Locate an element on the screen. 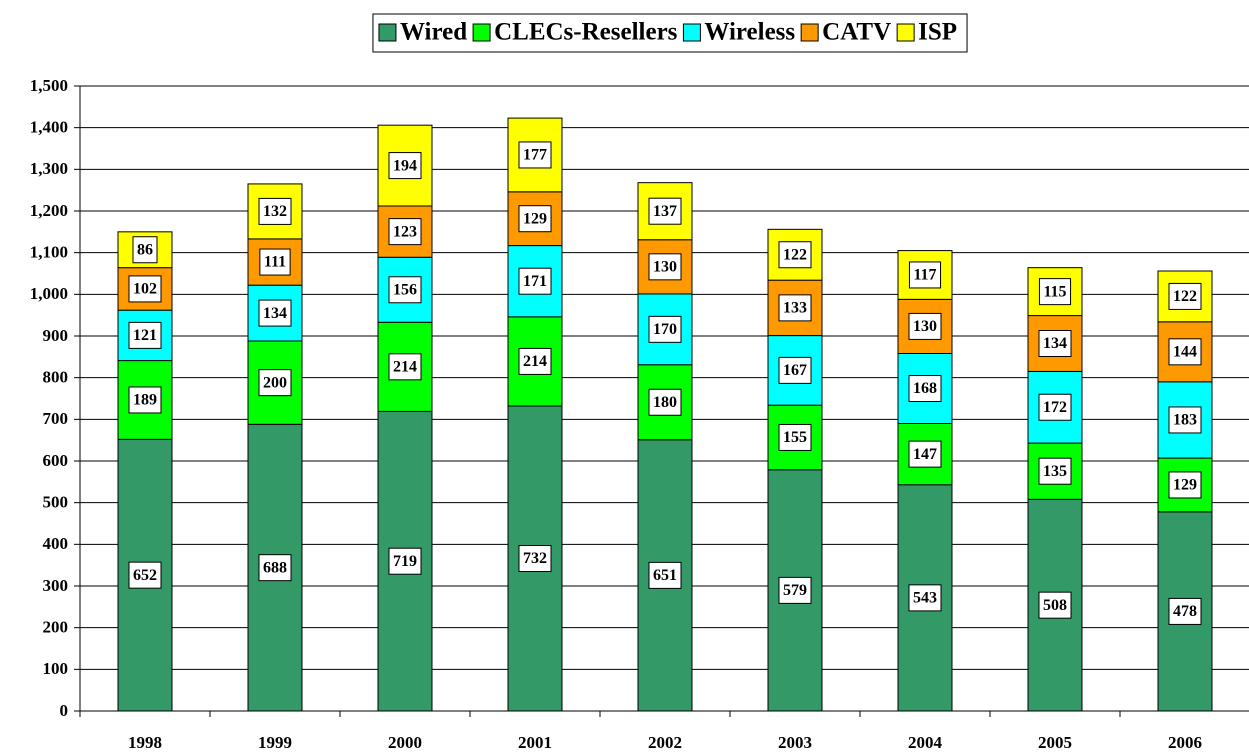  data-label: 144 is located at coordinates (1185, 352).